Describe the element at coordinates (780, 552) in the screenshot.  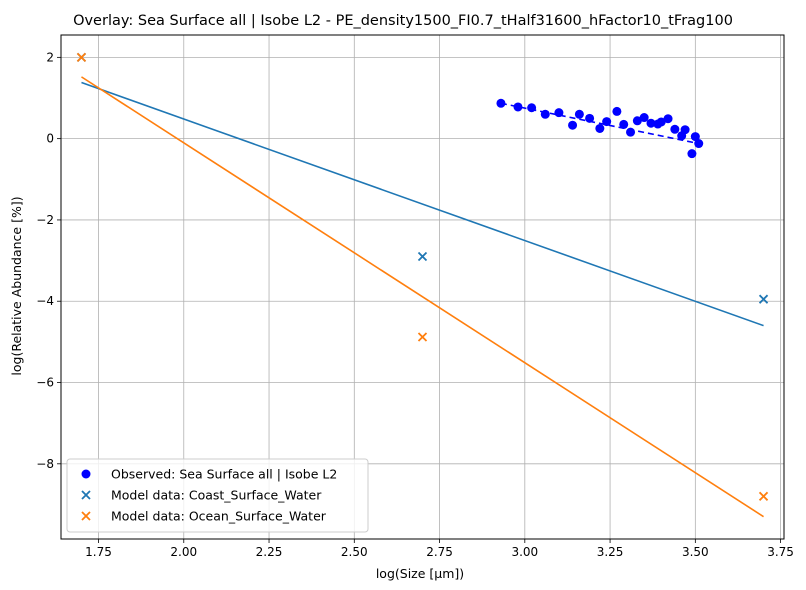
I see `x-tick-label: 3.75` at that location.